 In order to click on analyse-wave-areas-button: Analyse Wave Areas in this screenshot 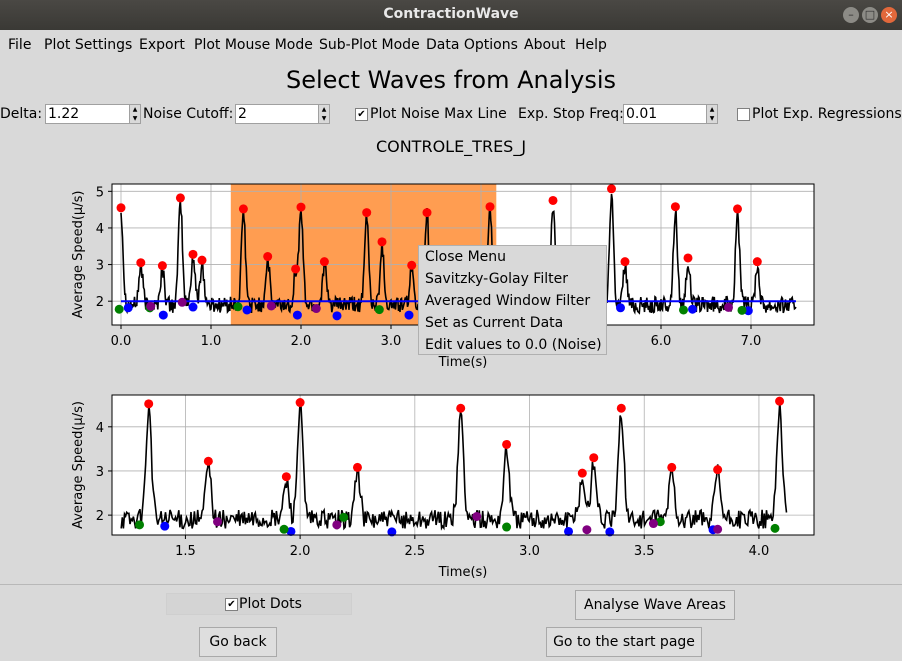, I will do `click(655, 605)`.